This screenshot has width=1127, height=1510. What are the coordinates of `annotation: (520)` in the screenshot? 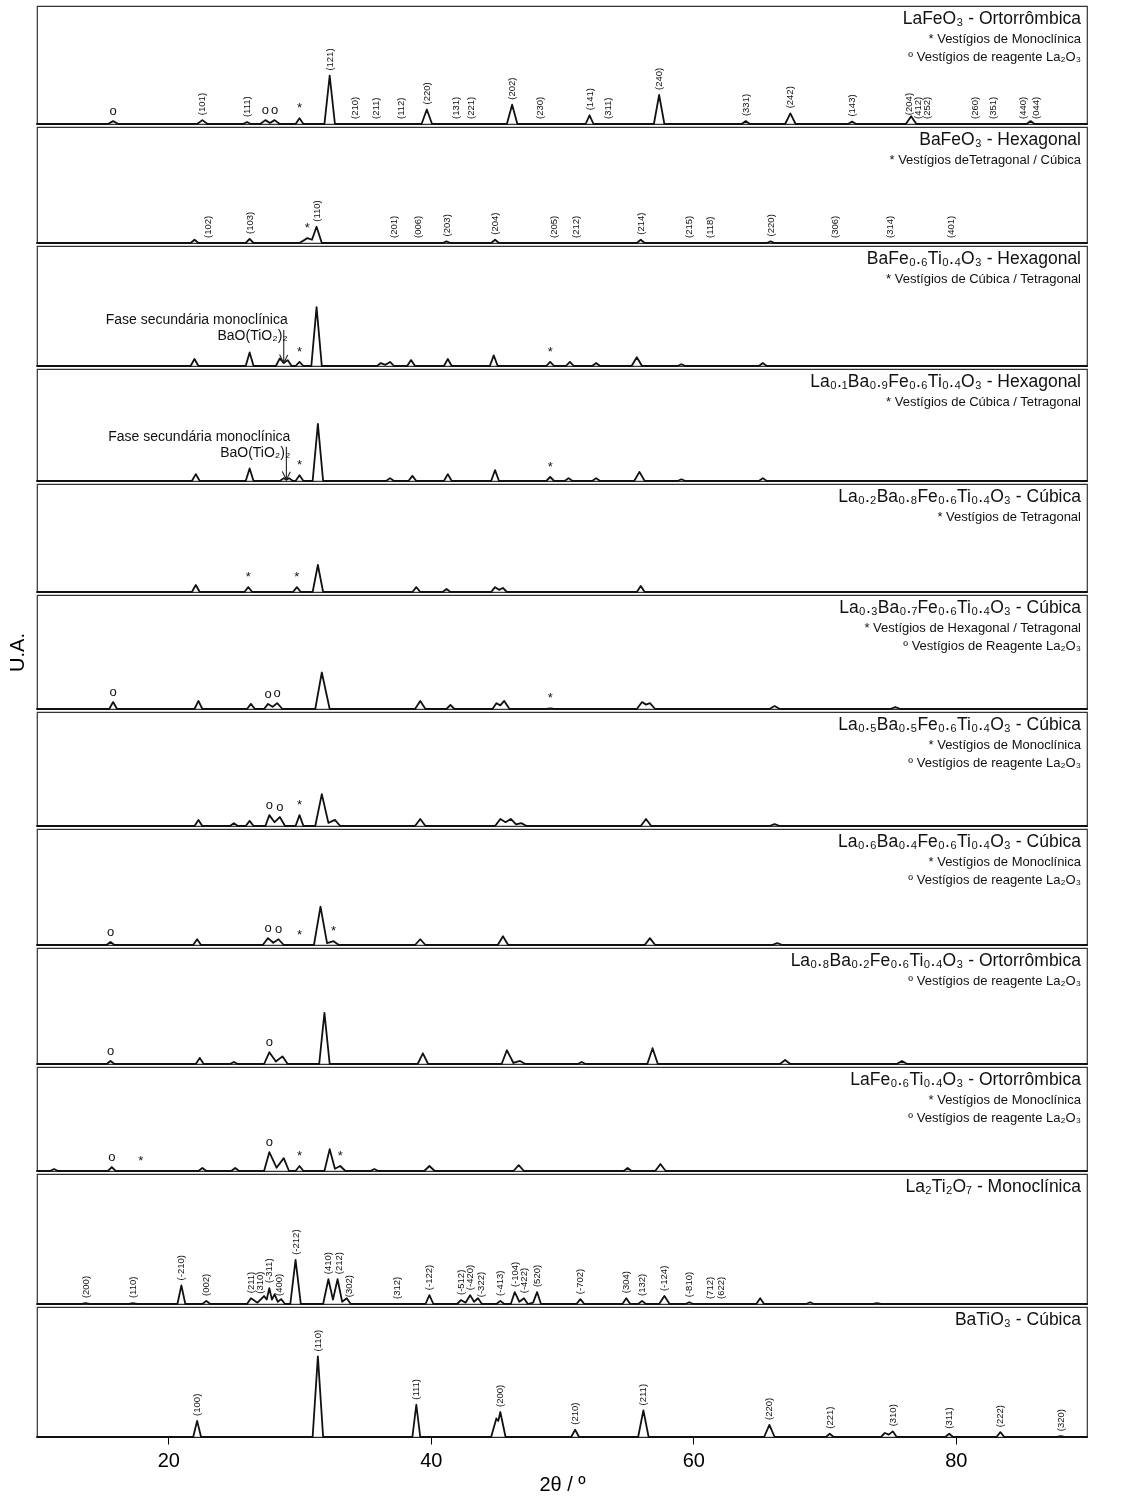 It's located at (537, 1276).